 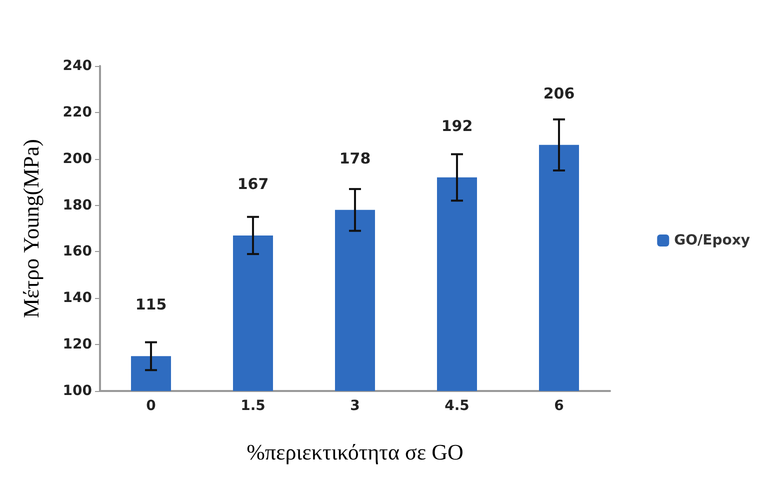 What do you see at coordinates (77, 205) in the screenshot?
I see `y-tick-label: 180` at bounding box center [77, 205].